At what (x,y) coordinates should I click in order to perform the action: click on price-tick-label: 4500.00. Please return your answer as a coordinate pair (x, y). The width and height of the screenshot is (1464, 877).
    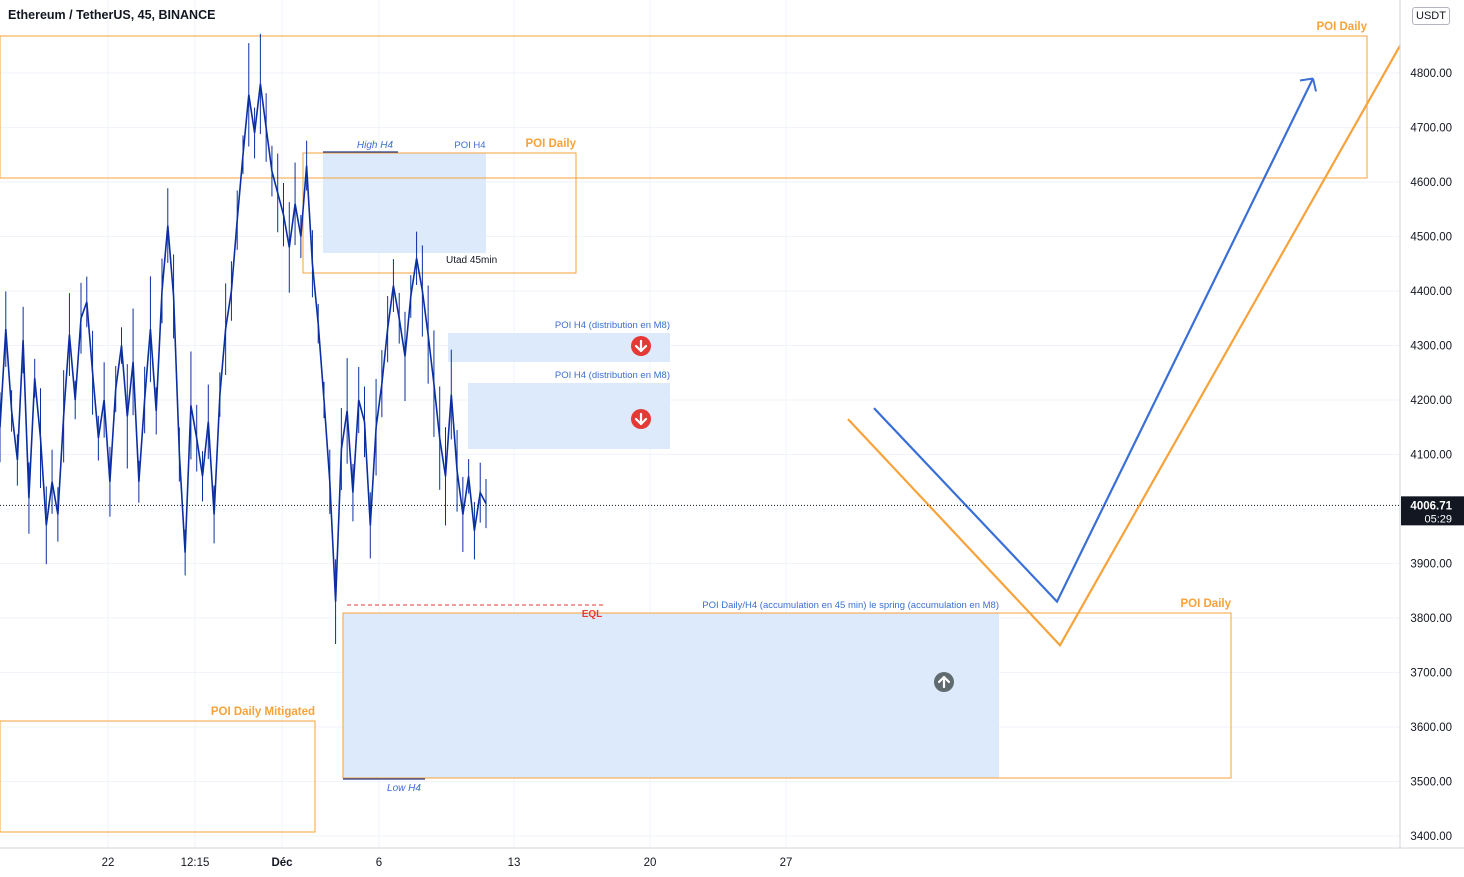
    Looking at the image, I should click on (1431, 238).